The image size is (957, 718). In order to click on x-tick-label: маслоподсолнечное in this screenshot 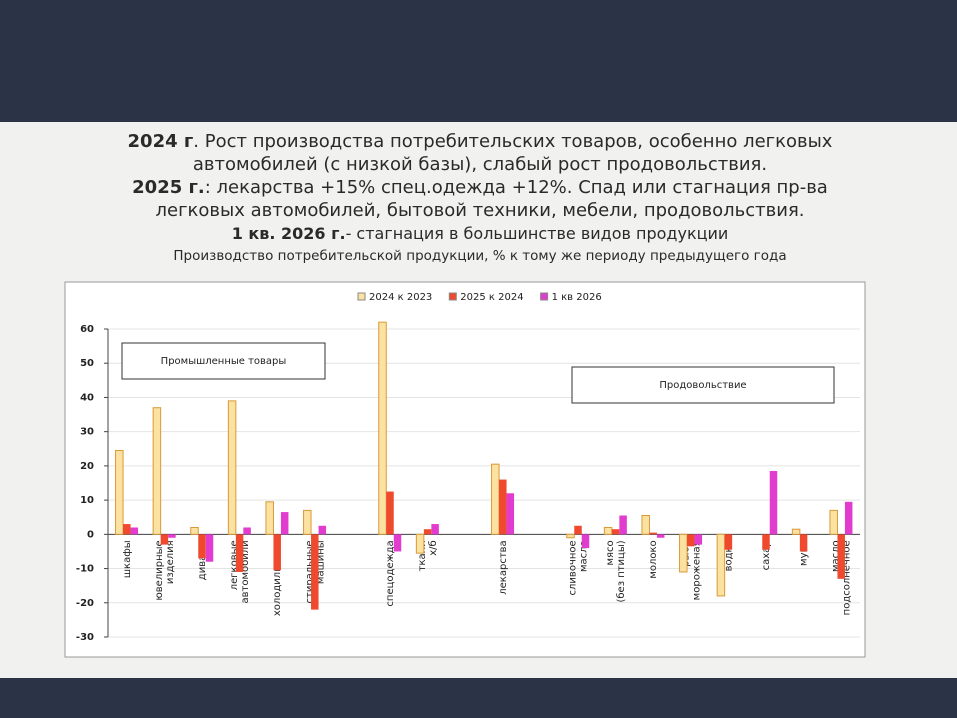, I will do `click(842, 577)`.